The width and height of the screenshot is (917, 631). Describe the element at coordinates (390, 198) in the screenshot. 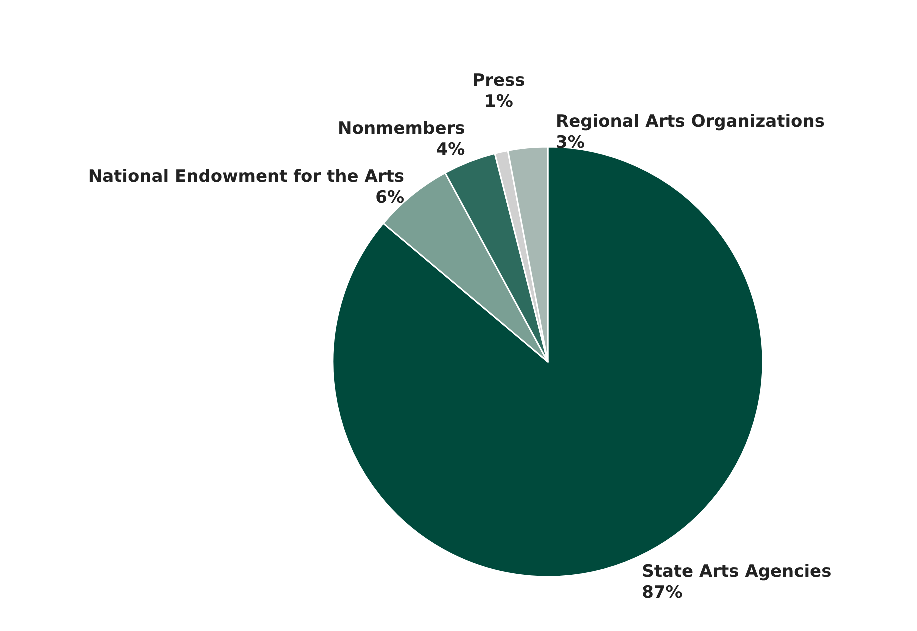

I see `data-label: 6%` at that location.